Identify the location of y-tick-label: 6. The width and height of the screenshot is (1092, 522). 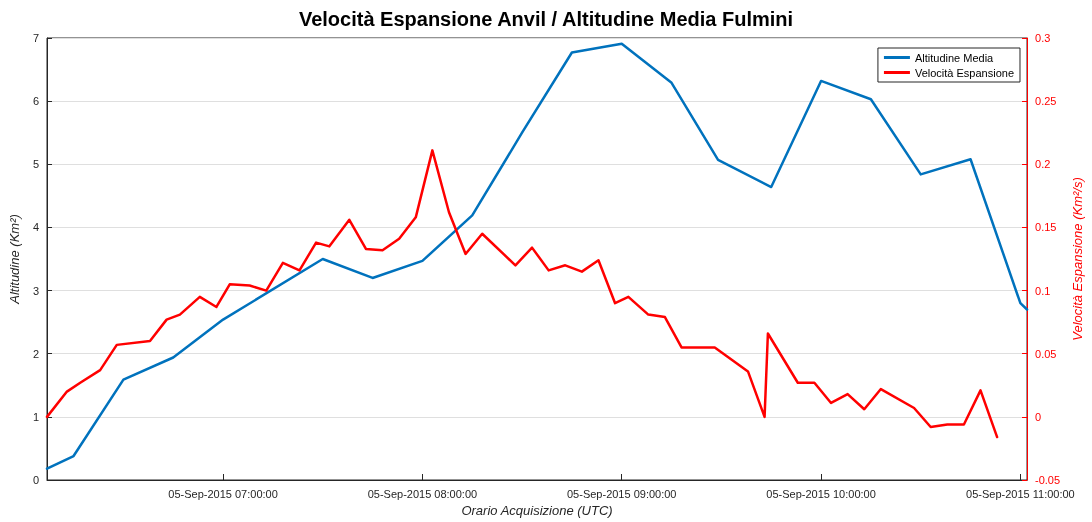
(35, 101).